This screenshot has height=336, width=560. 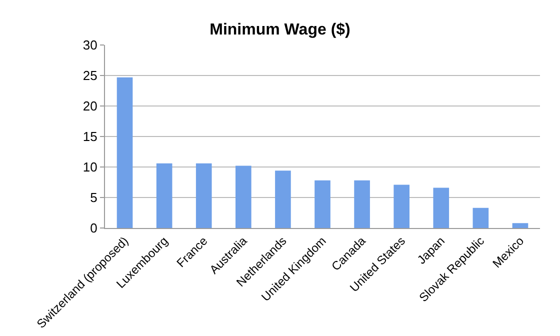 What do you see at coordinates (90, 167) in the screenshot?
I see `y-tick-label: 10` at bounding box center [90, 167].